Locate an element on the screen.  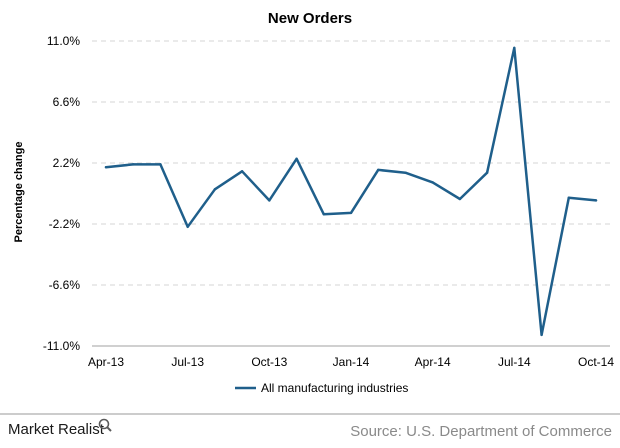
chart-title: New Orders is located at coordinates (310, 18).